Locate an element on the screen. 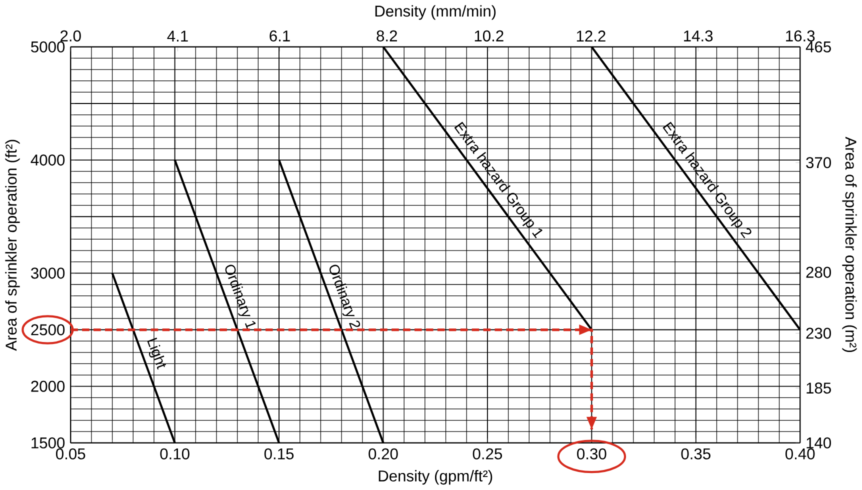  y-tick-label: 2000 is located at coordinates (48, 386).